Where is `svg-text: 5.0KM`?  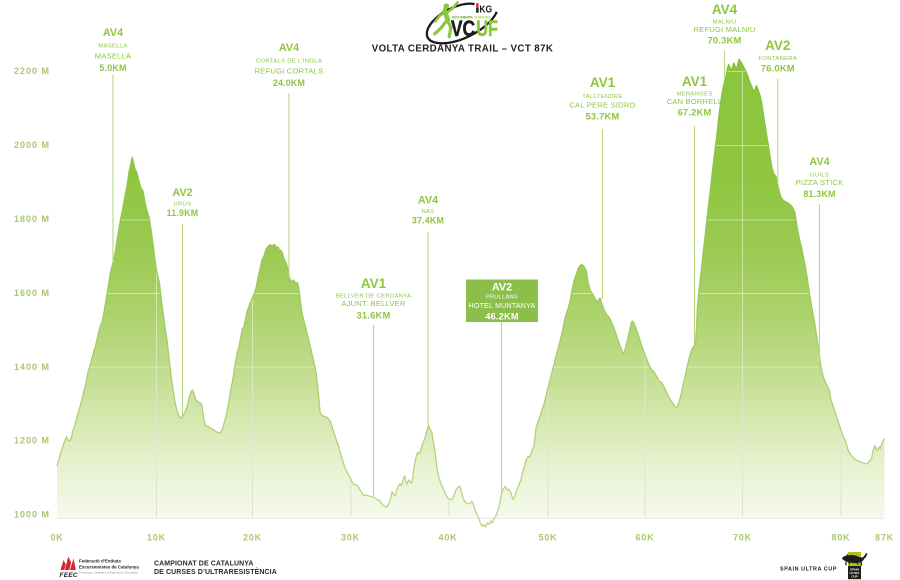 svg-text: 5.0KM is located at coordinates (112, 68).